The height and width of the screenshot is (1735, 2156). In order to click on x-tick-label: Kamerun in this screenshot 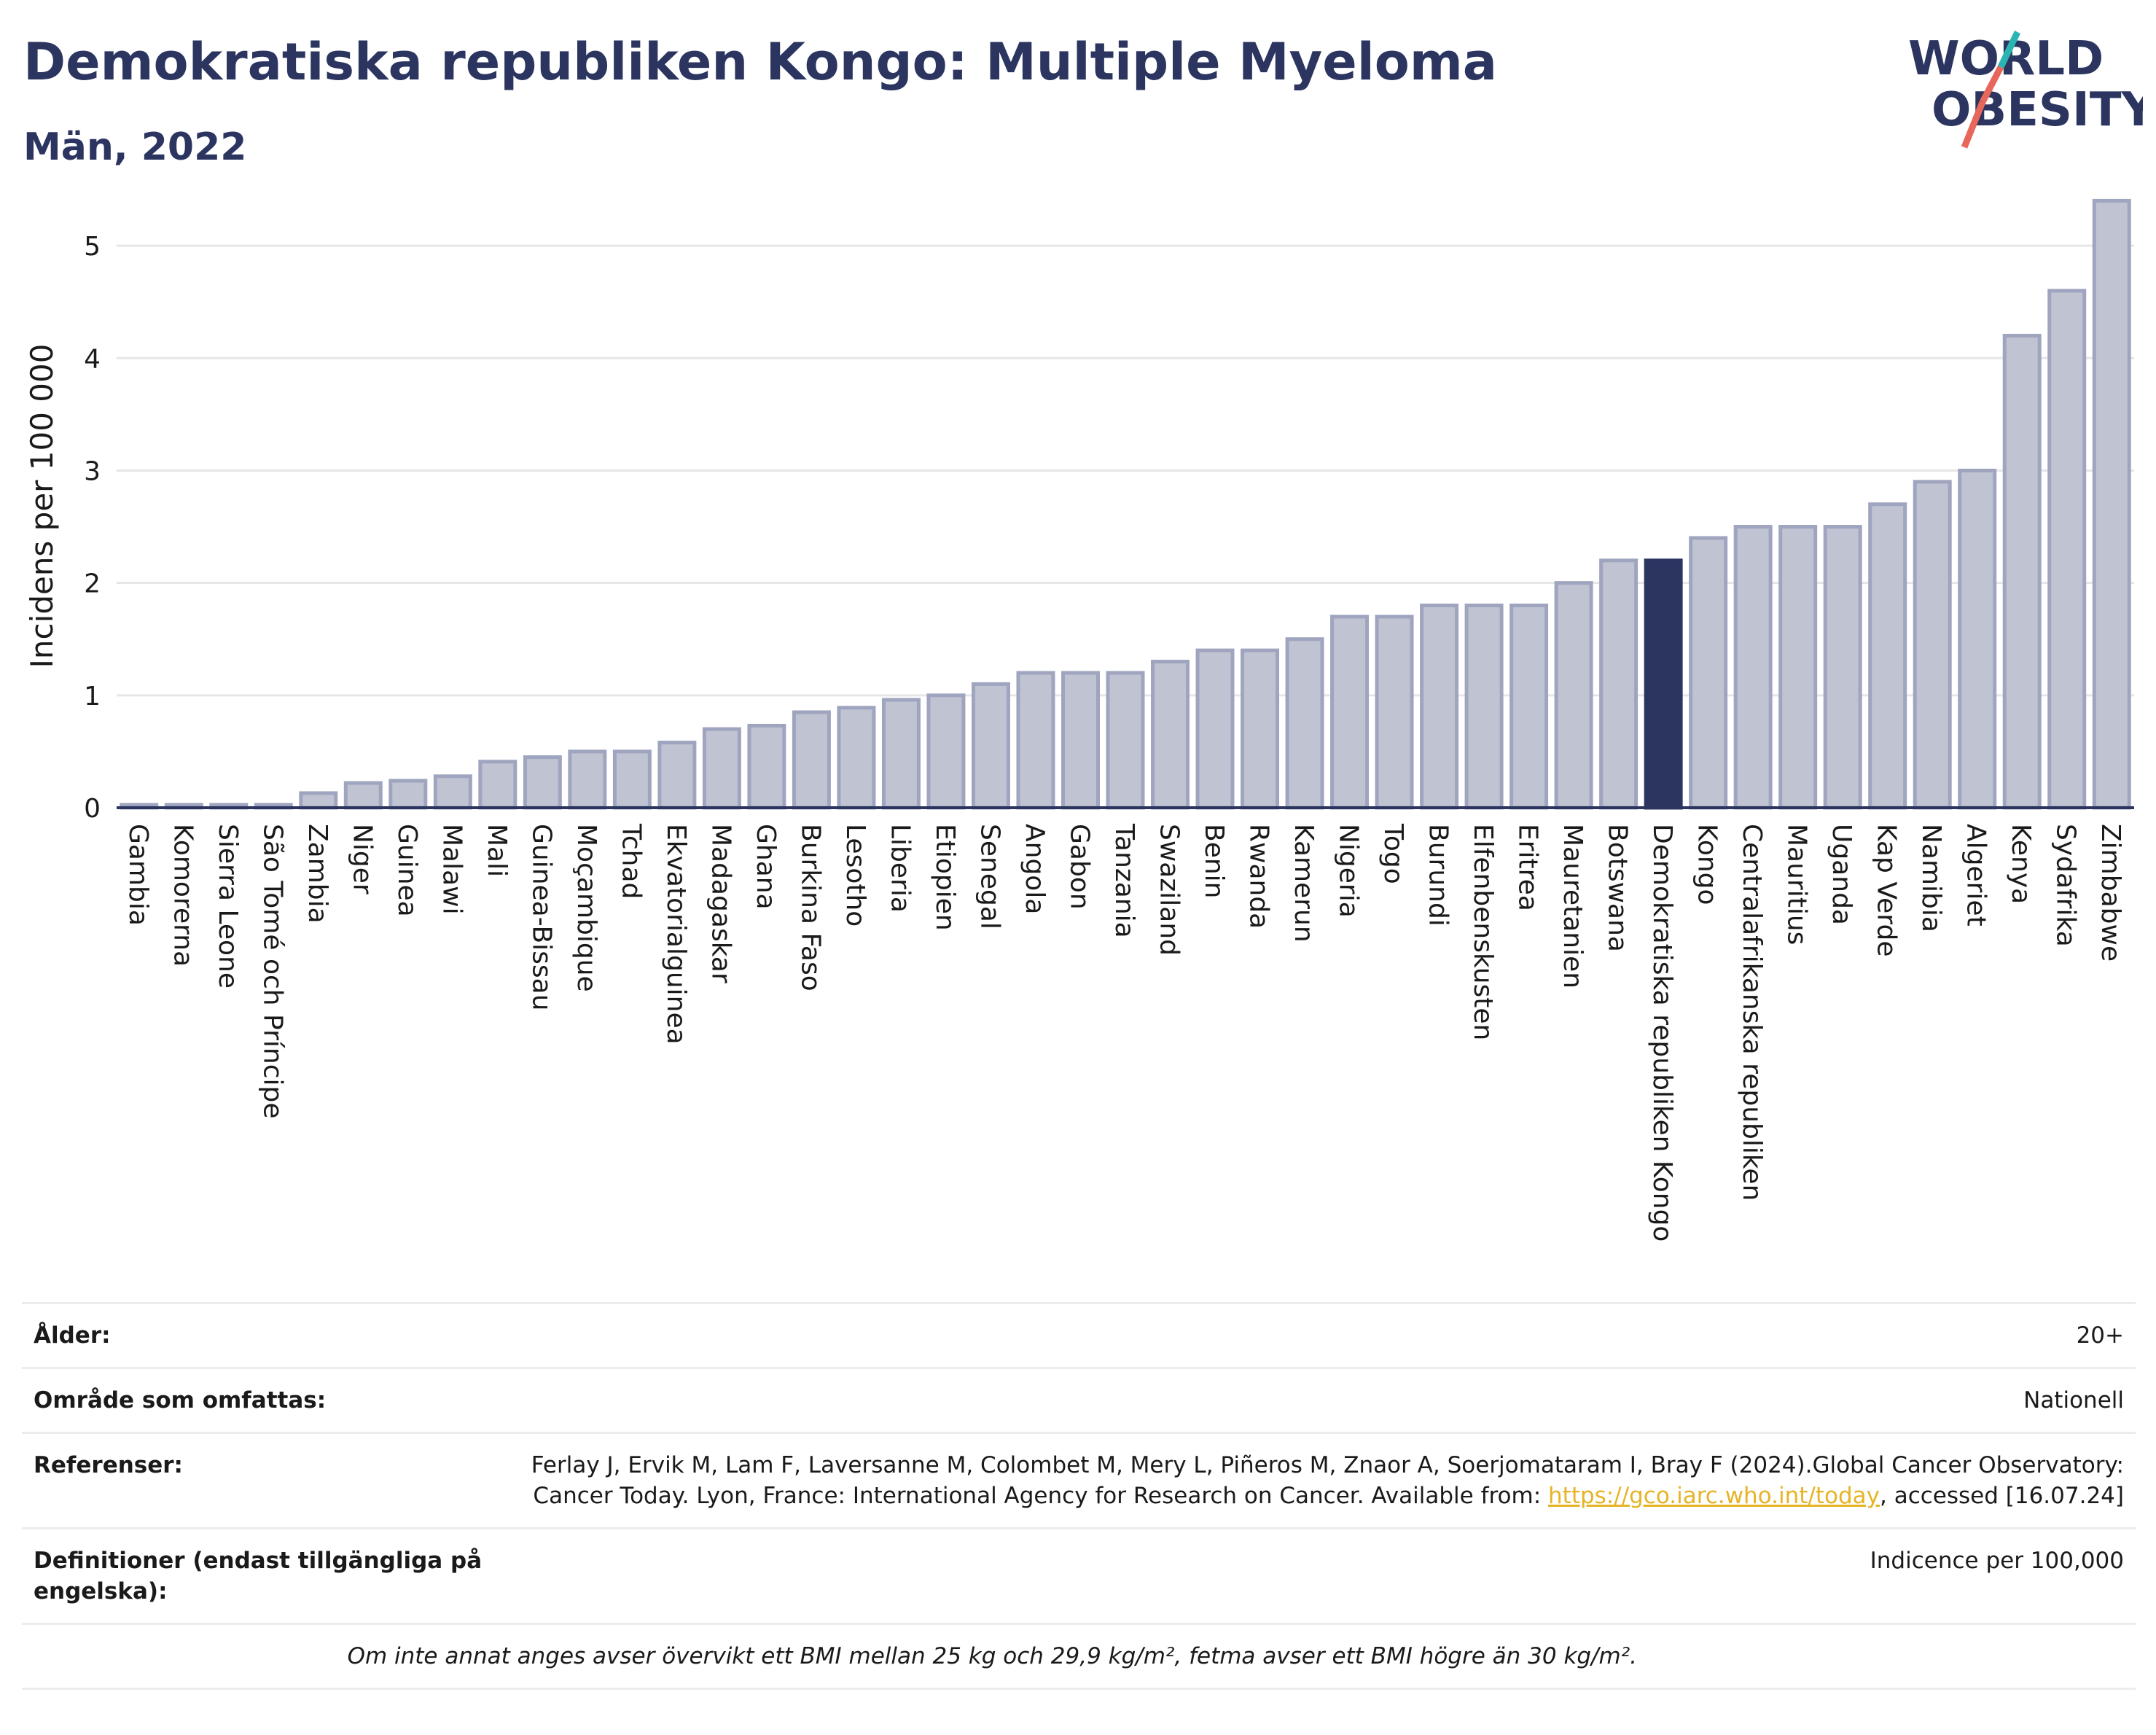, I will do `click(1304, 883)`.